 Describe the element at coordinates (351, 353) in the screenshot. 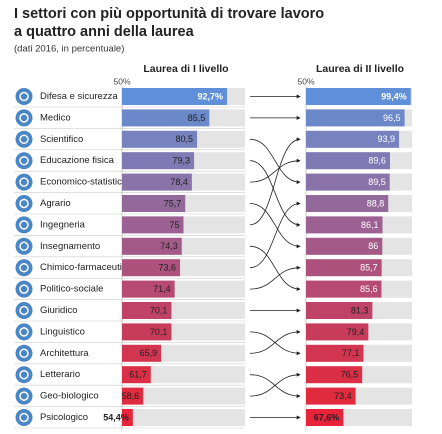

I see `value-label: 77,1` at that location.